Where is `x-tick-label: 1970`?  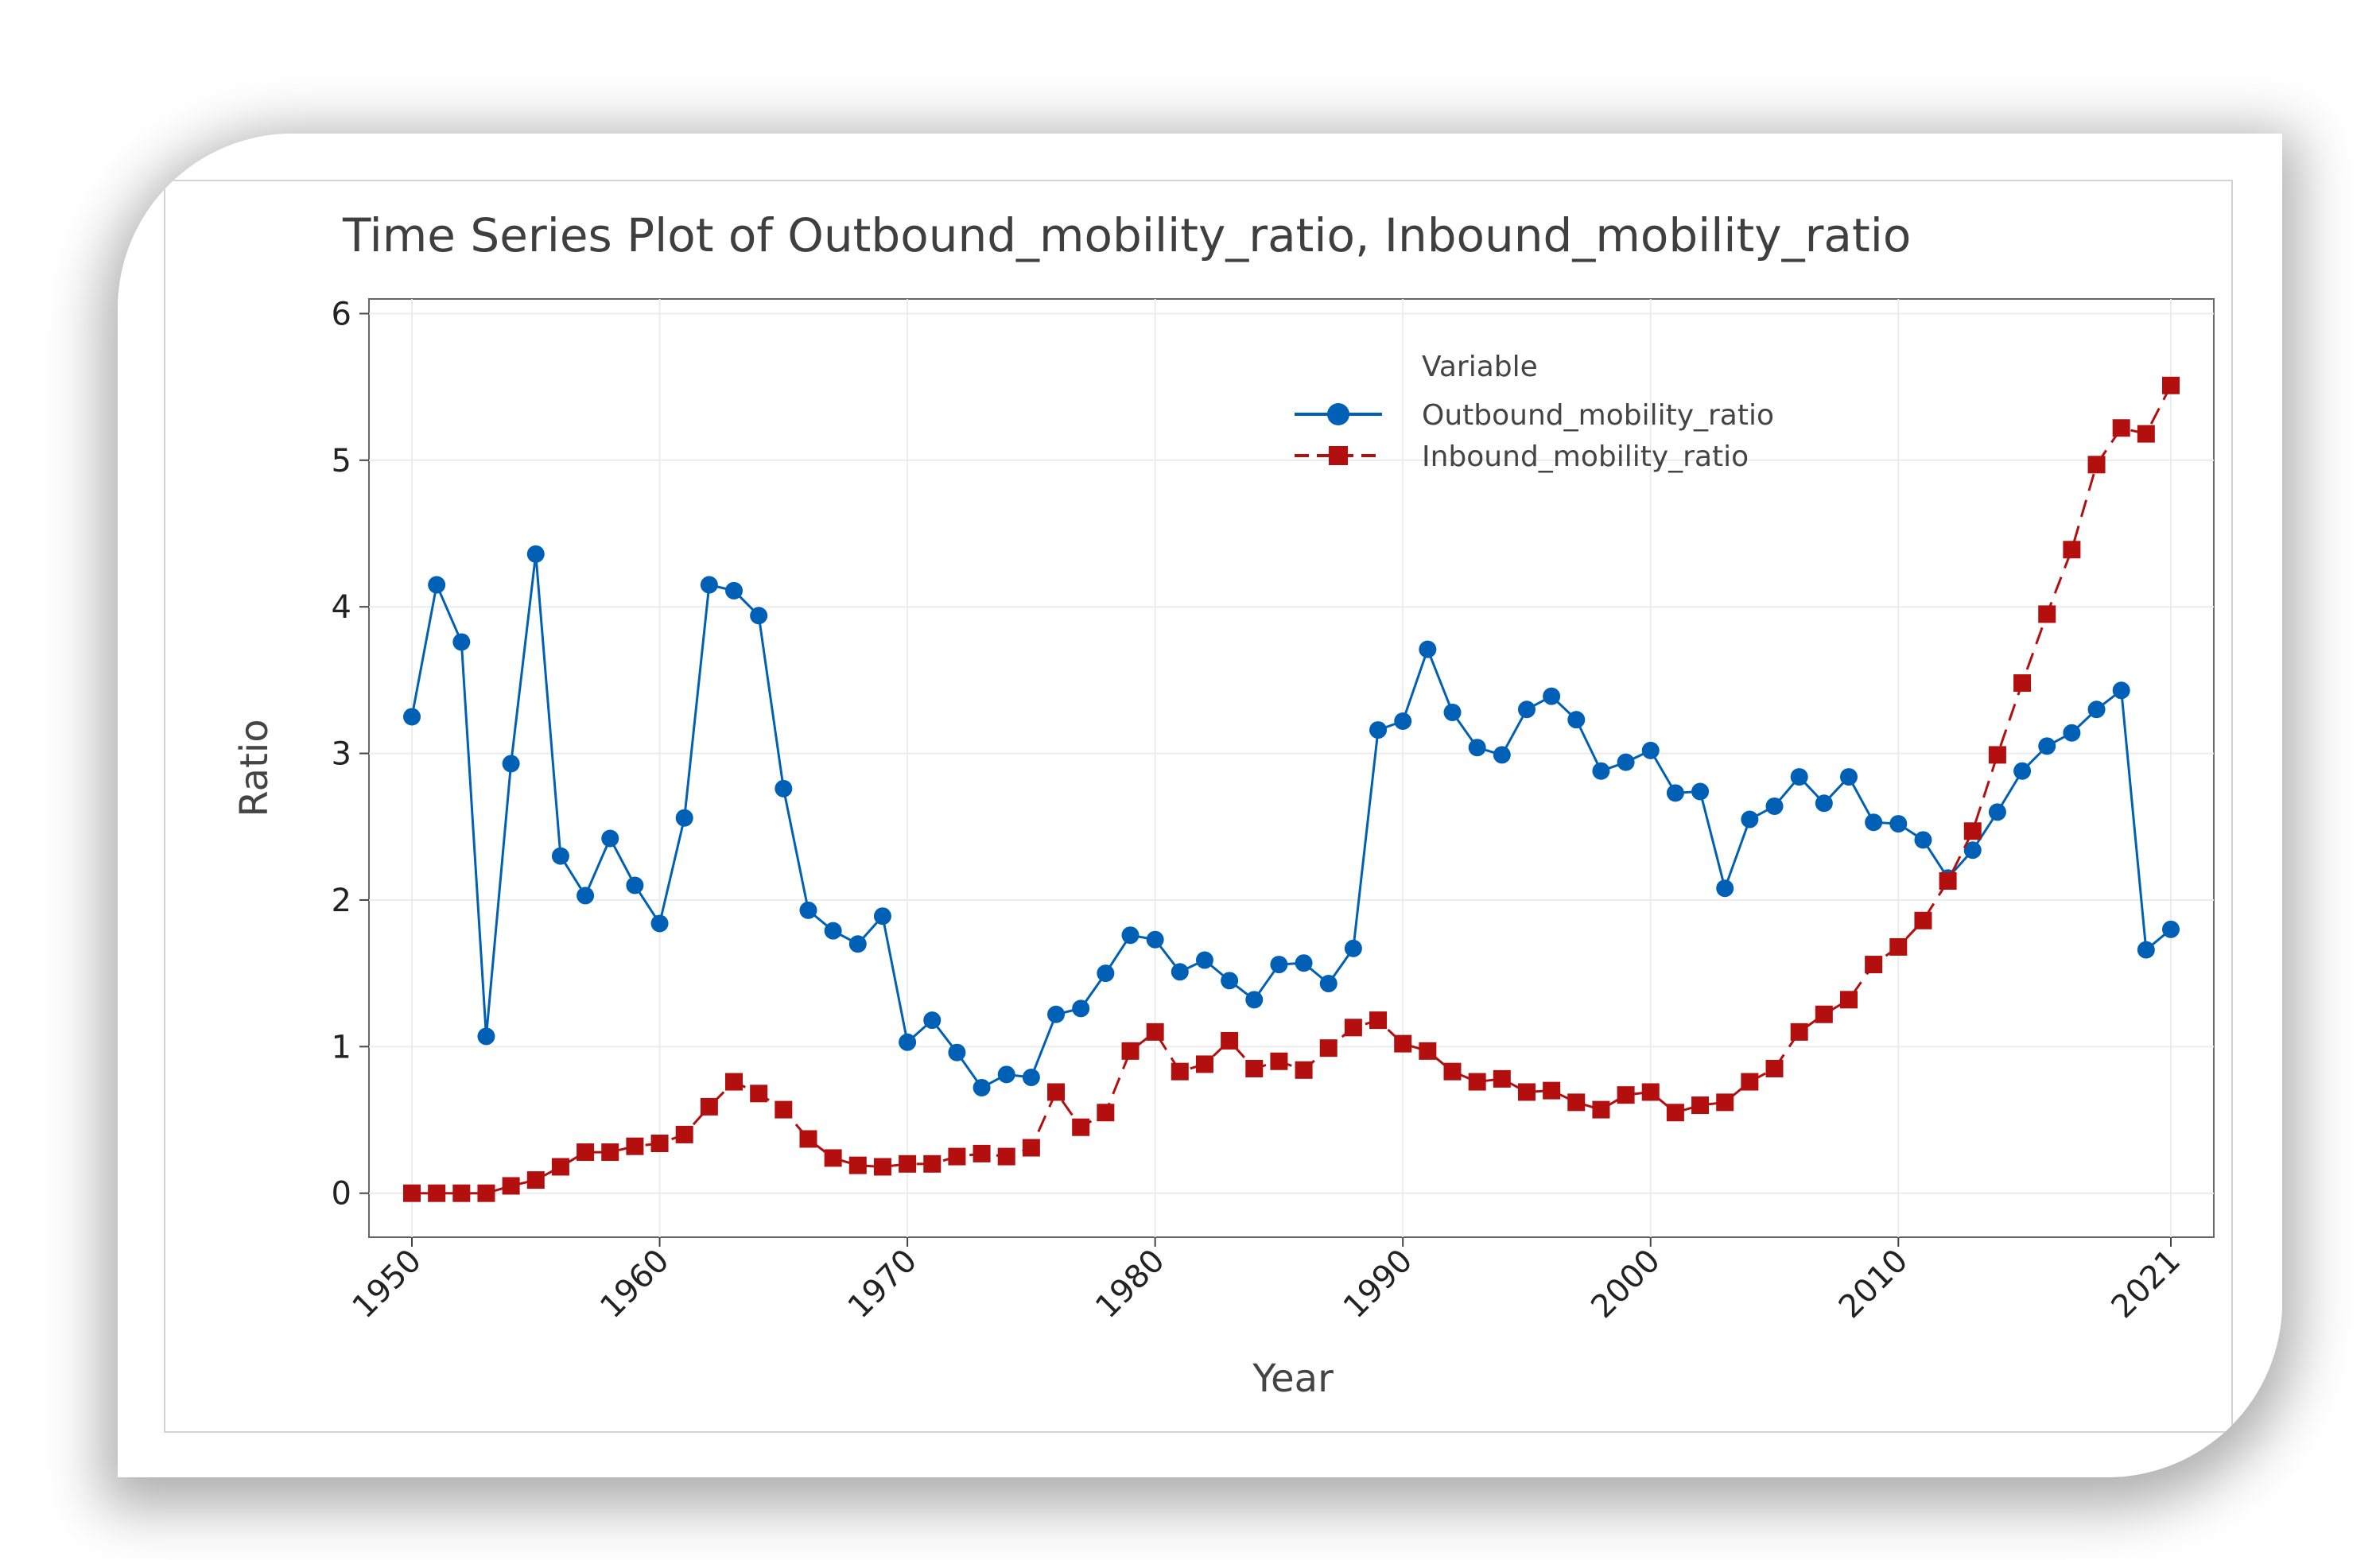
x-tick-label: 1970 is located at coordinates (883, 1284).